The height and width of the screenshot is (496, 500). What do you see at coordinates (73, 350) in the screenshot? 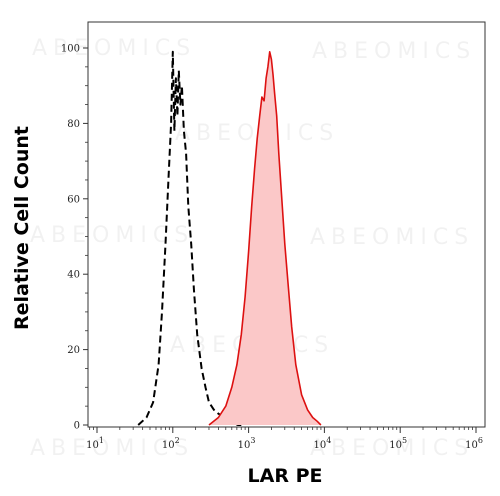
I see `y-tick-label: 20` at bounding box center [73, 350].